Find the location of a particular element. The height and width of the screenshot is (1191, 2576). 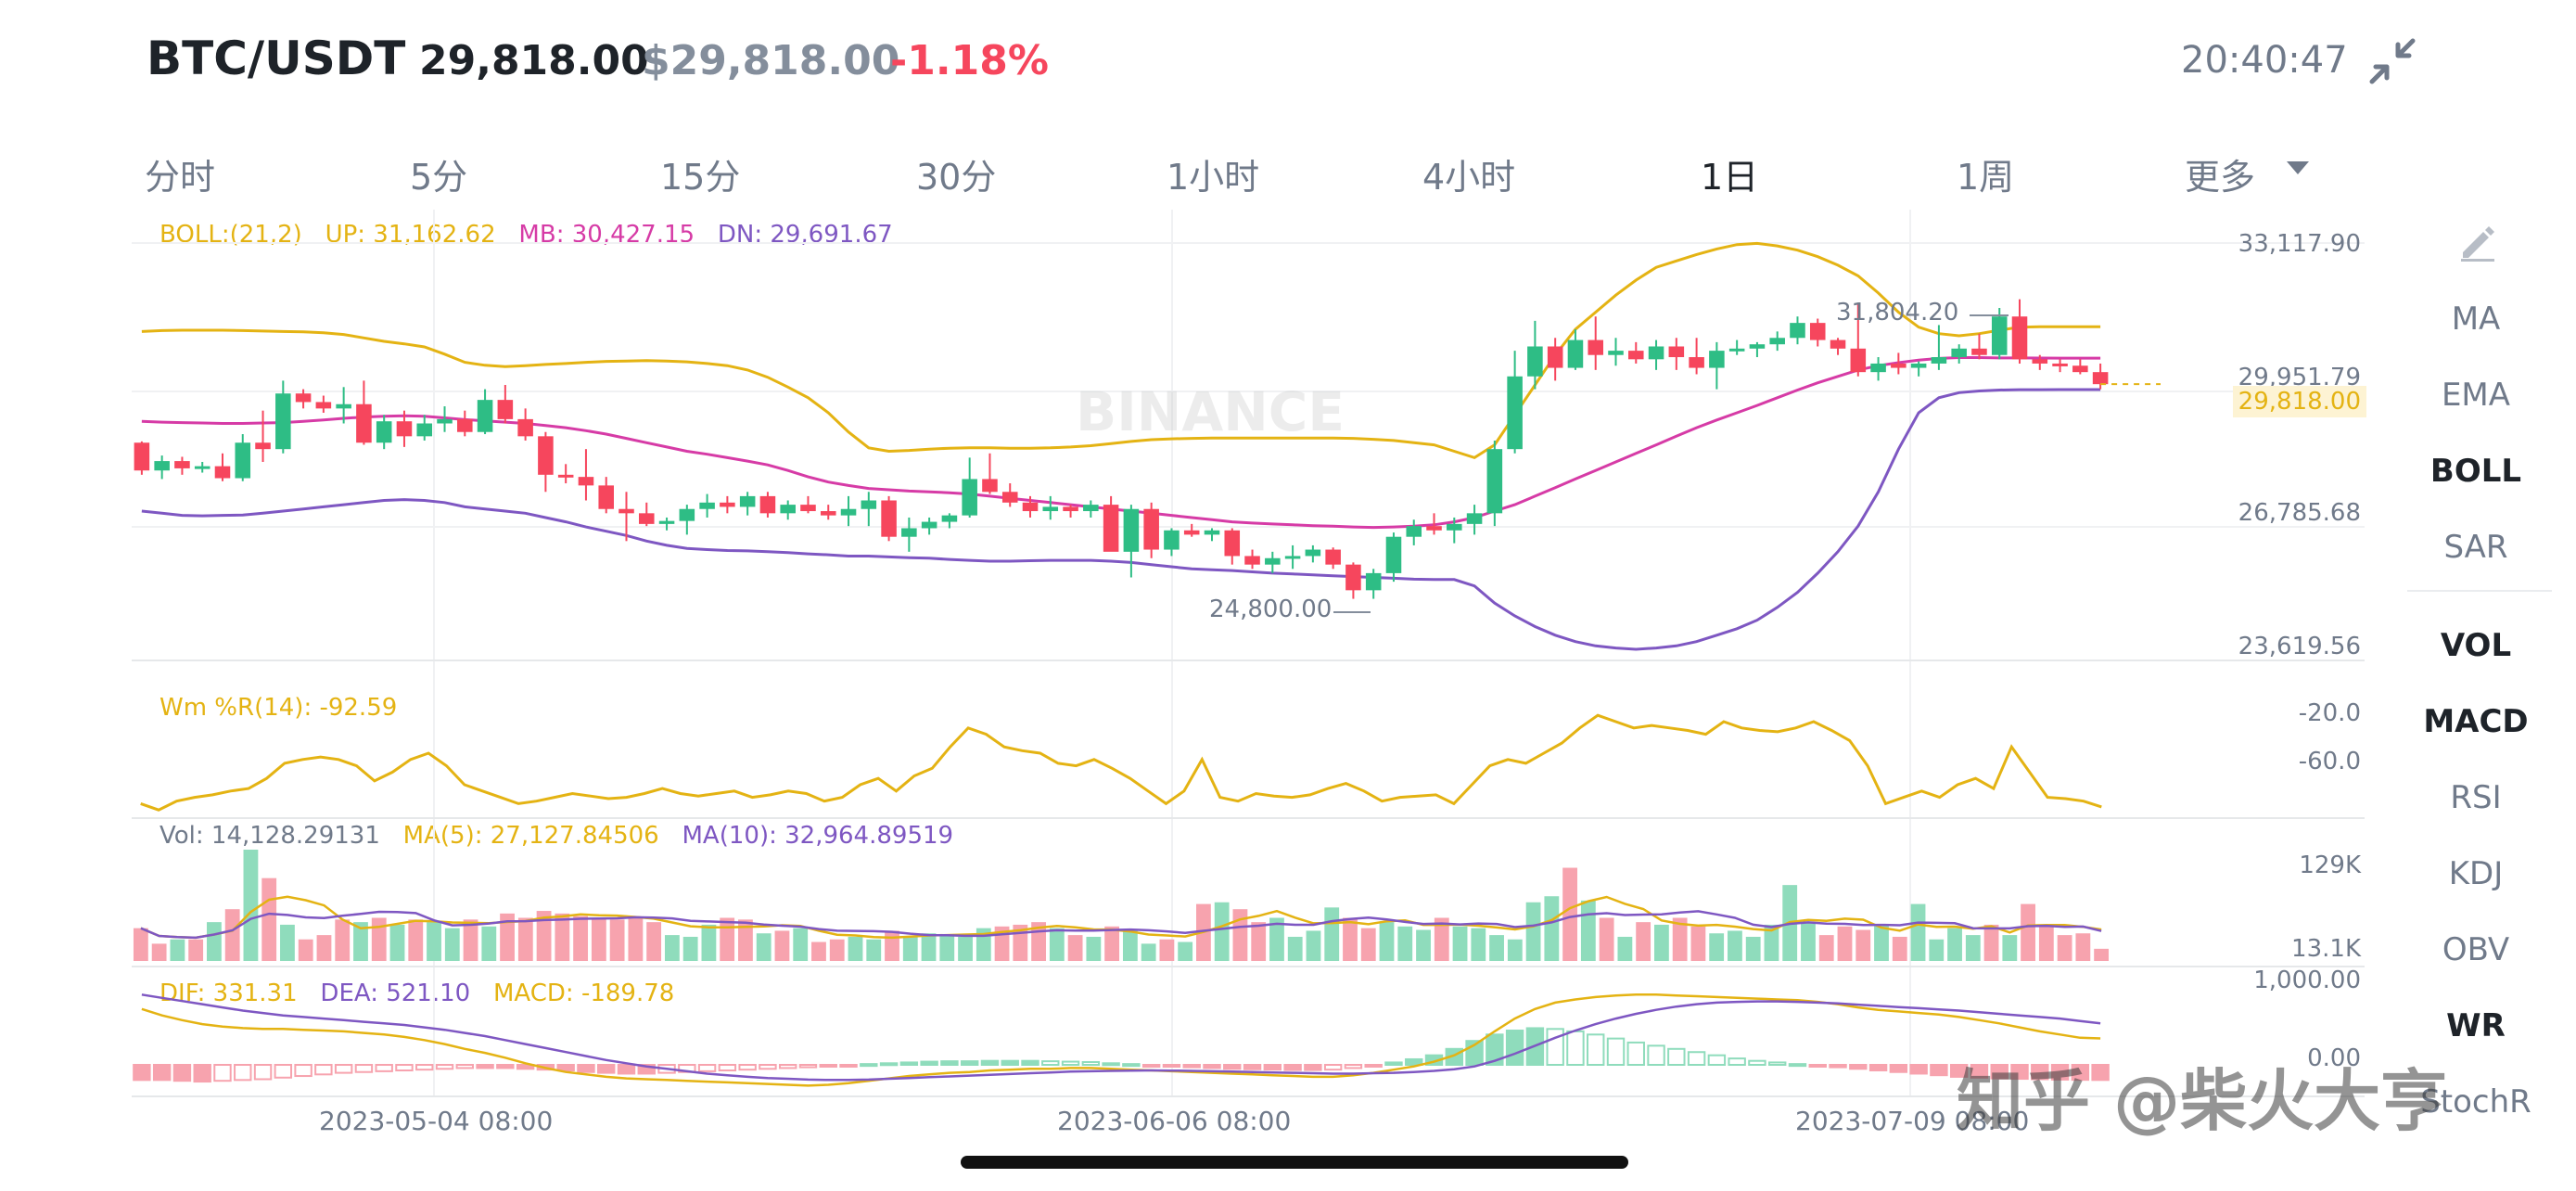

macd-dif-line is located at coordinates (1121, 1040).